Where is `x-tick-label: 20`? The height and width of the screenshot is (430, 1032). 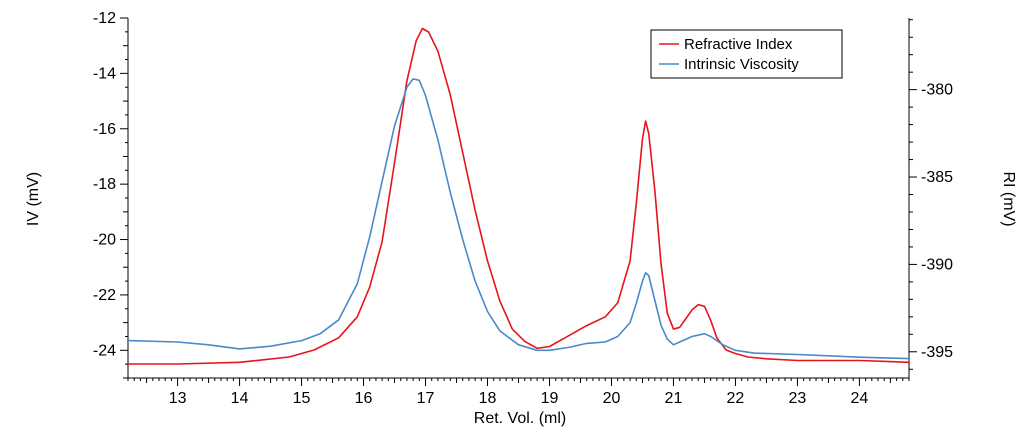 x-tick-label: 20 is located at coordinates (612, 398).